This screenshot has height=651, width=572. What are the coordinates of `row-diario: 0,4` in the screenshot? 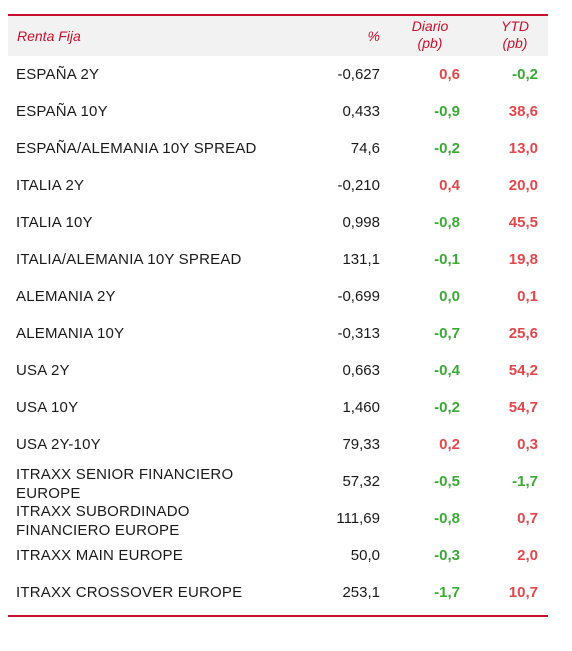 It's located at (449, 185).